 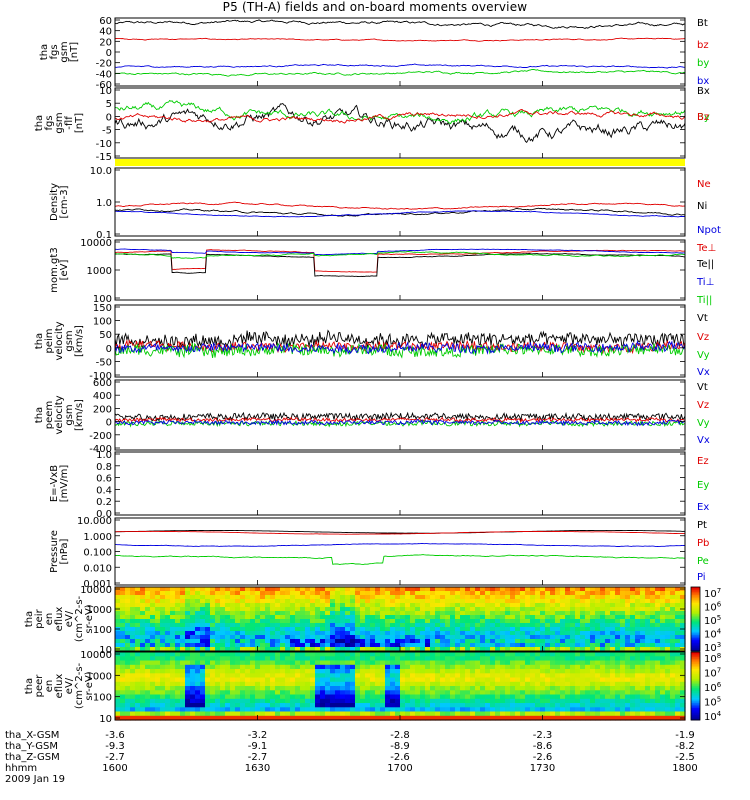 What do you see at coordinates (542, 768) in the screenshot?
I see `ephemeris-value: 1730` at bounding box center [542, 768].